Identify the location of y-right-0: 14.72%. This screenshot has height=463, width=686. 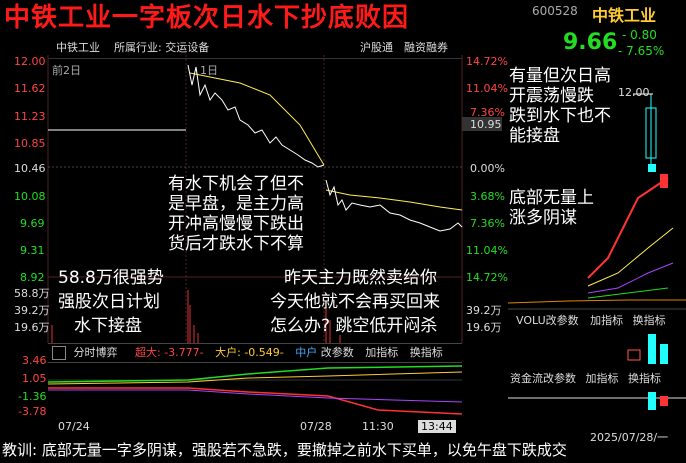
(487, 61).